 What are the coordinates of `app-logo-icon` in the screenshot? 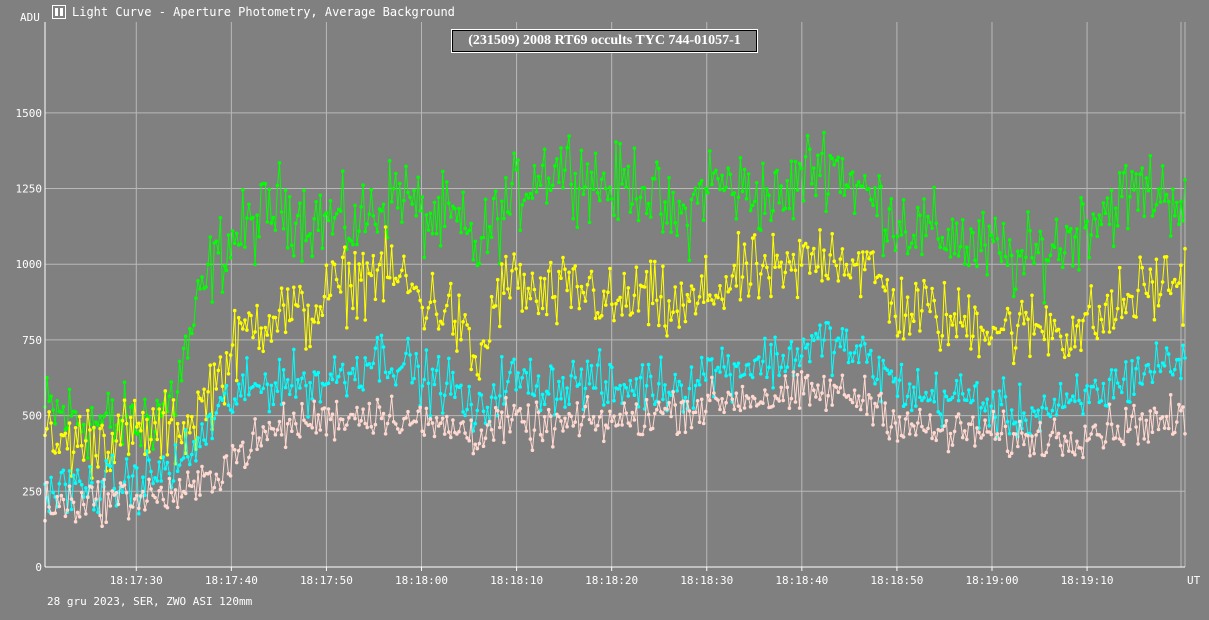 It's located at (59, 12).